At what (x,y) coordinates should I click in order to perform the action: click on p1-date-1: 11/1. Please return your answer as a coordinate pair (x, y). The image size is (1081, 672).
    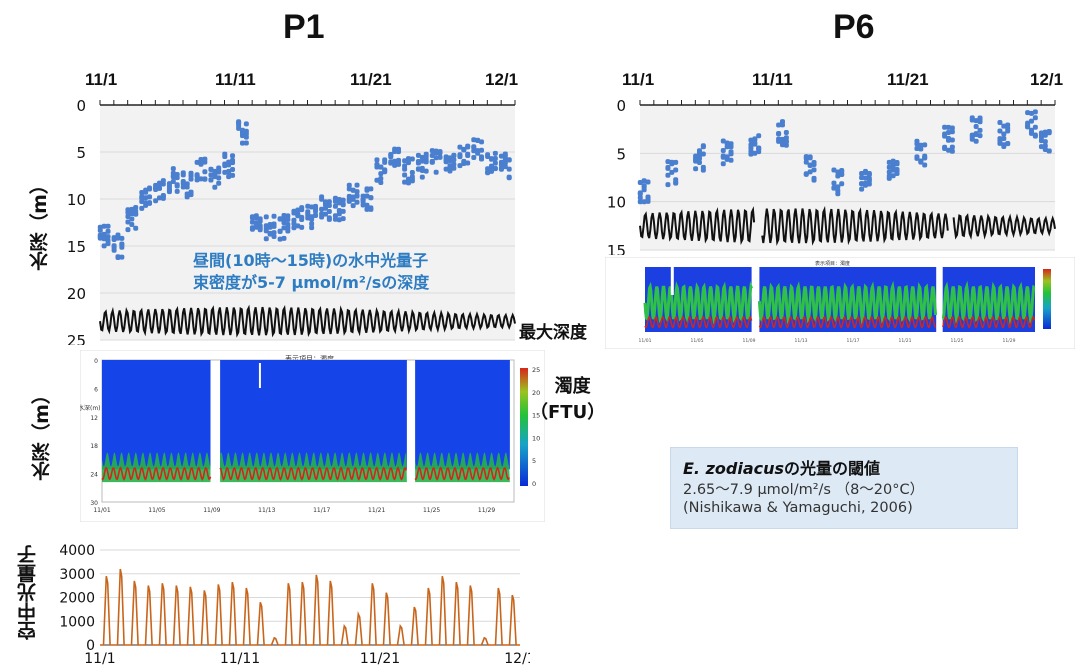
    Looking at the image, I should click on (101, 79).